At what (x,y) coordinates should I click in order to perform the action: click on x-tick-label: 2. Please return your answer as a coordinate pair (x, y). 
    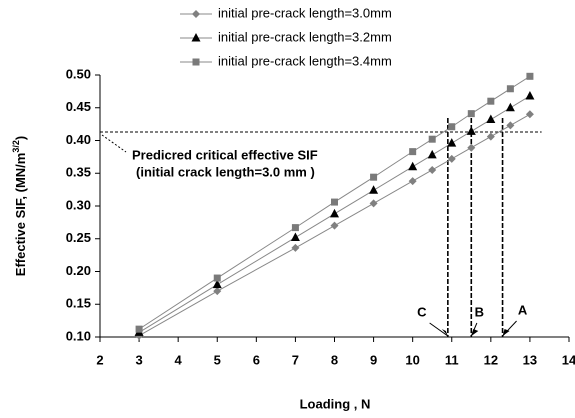
    Looking at the image, I should click on (99, 359).